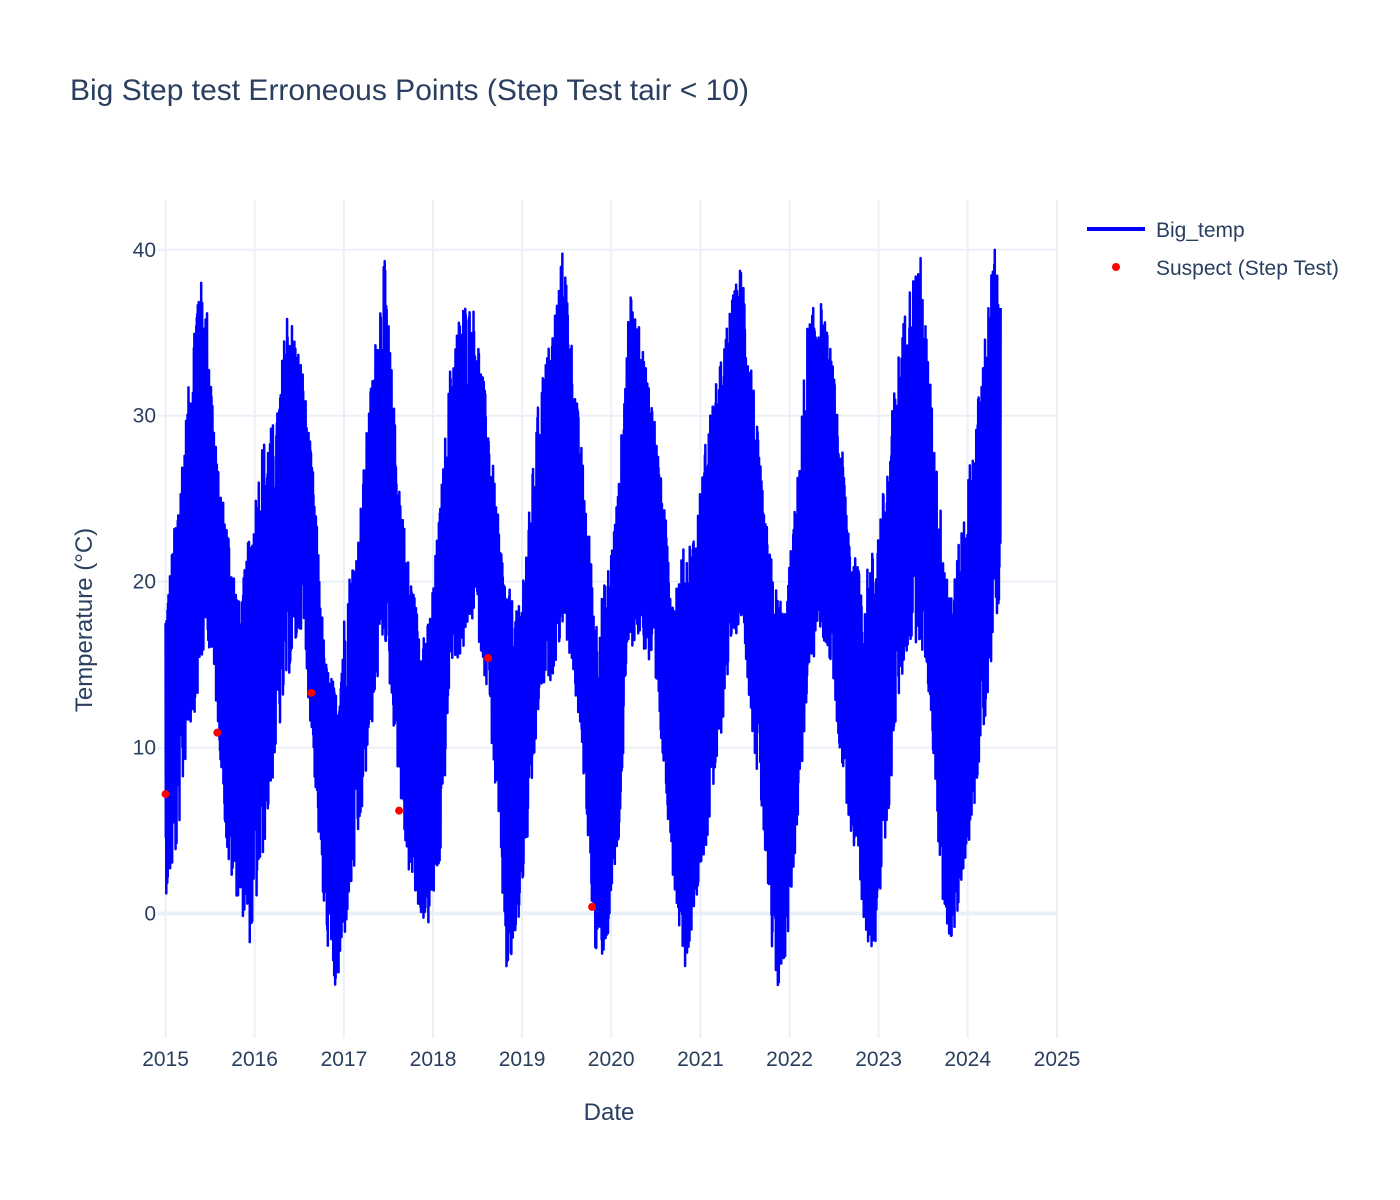 Image resolution: width=1400 pixels, height=1200 pixels. I want to click on x-tick-label: 2024, so click(967, 1059).